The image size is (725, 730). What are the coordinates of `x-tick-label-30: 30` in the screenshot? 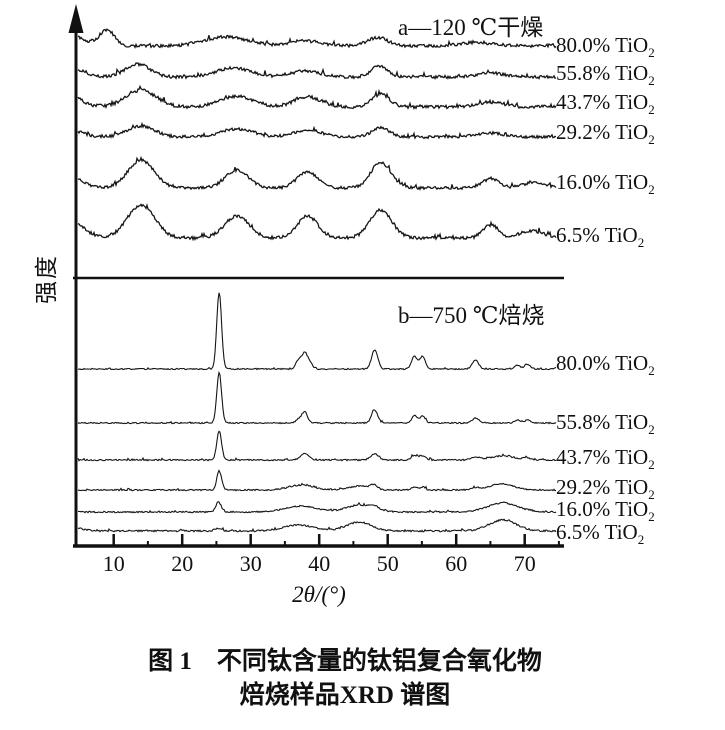 It's located at (250, 563).